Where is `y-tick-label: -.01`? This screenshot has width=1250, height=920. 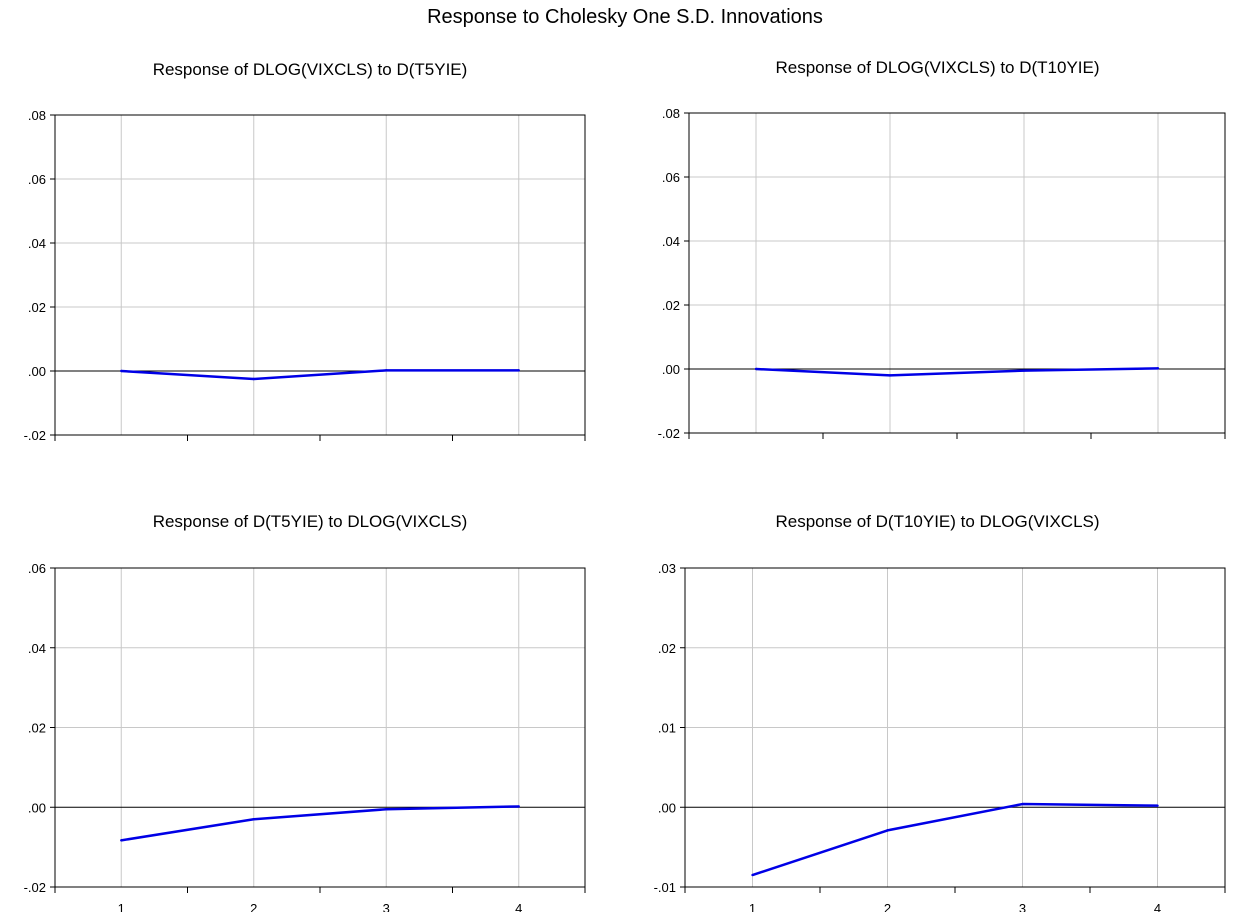 y-tick-label: -.01 is located at coordinates (665, 887).